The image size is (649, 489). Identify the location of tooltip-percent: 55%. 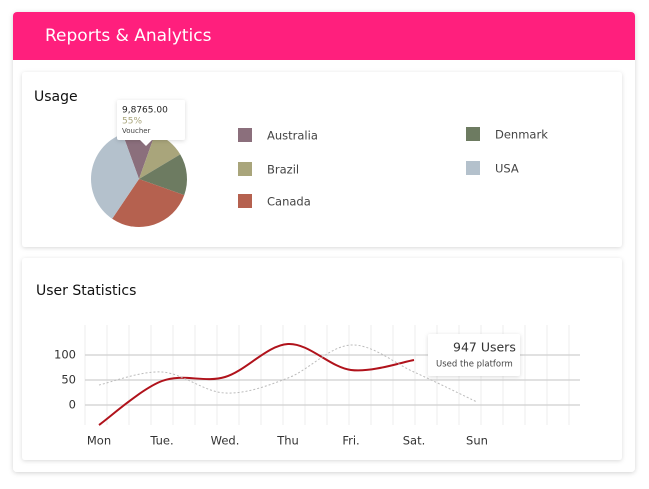
(132, 122).